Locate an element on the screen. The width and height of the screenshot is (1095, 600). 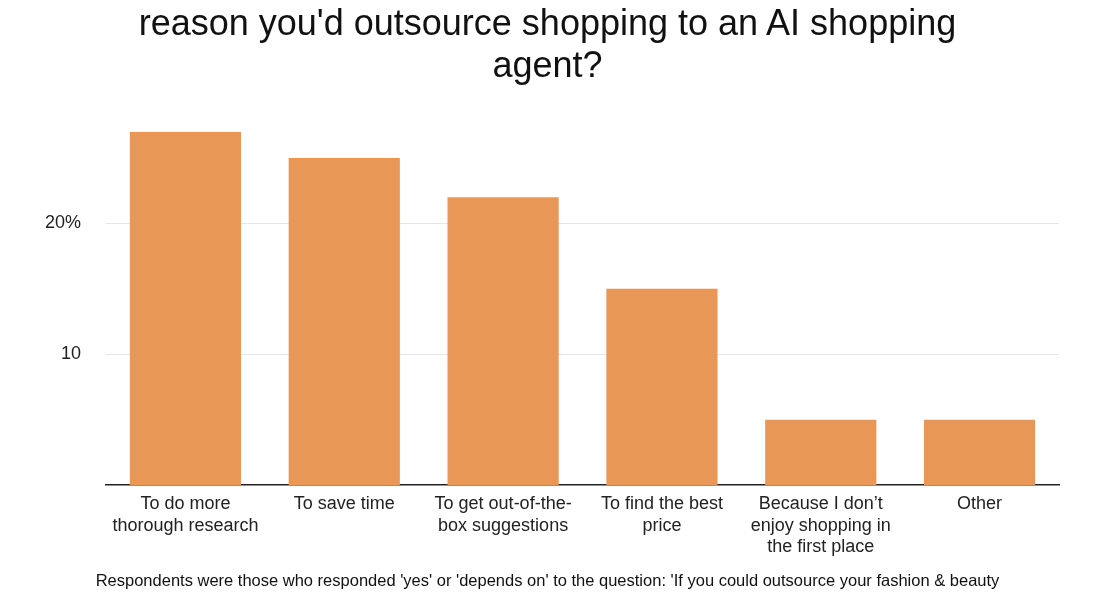
x-tick-label: To get out-of-the-box suggestions is located at coordinates (503, 513).